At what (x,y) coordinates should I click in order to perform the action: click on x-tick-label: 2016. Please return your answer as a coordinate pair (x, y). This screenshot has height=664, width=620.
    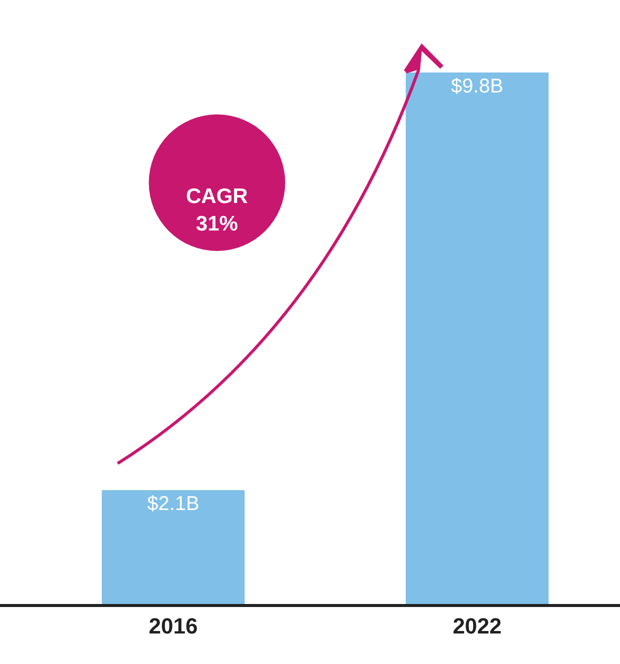
    Looking at the image, I should click on (173, 625).